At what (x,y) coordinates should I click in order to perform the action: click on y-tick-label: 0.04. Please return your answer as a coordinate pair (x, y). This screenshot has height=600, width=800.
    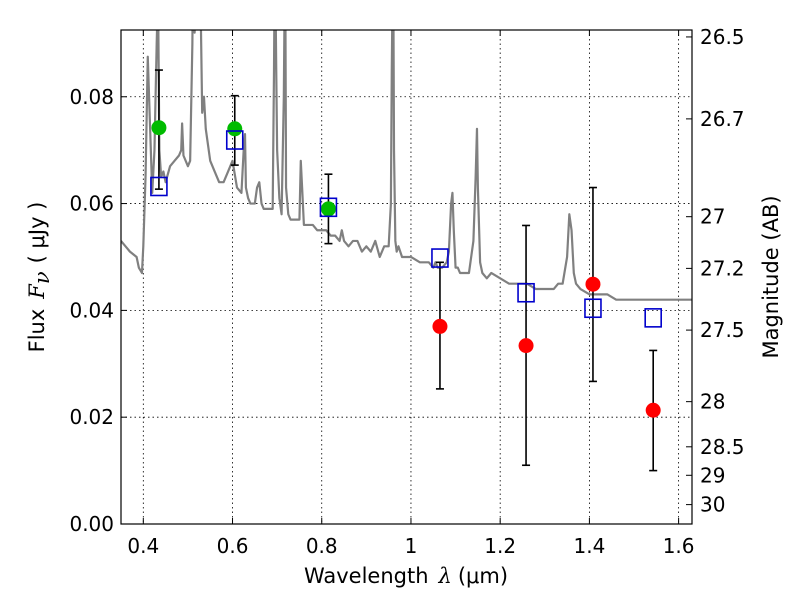
    Looking at the image, I should click on (91, 310).